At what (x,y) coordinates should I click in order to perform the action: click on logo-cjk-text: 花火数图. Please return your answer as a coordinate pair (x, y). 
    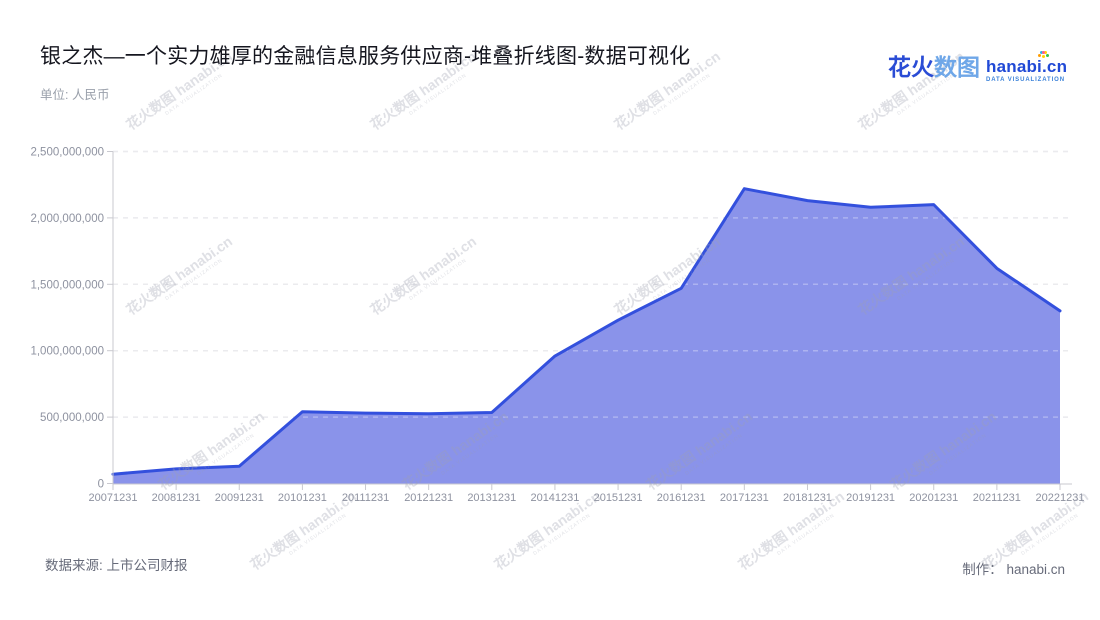
    Looking at the image, I should click on (934, 67).